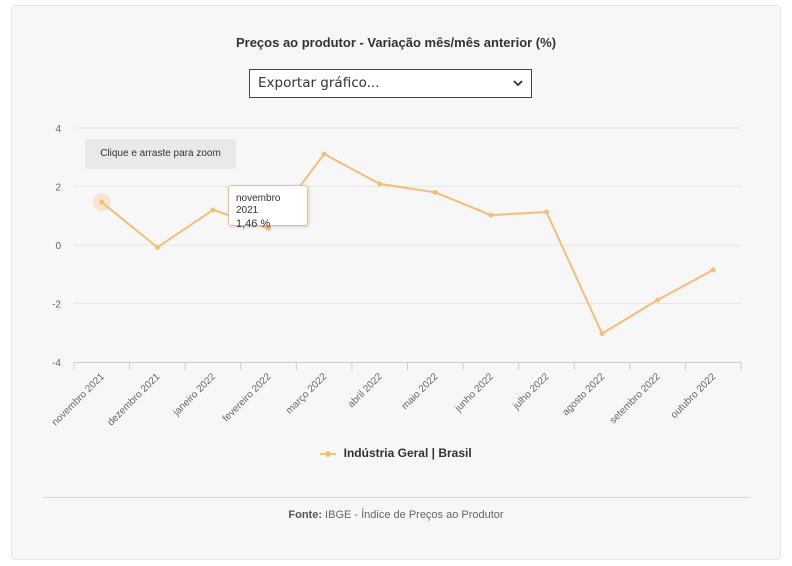  What do you see at coordinates (420, 391) in the screenshot?
I see `x-tick-label-6: maio 2022` at bounding box center [420, 391].